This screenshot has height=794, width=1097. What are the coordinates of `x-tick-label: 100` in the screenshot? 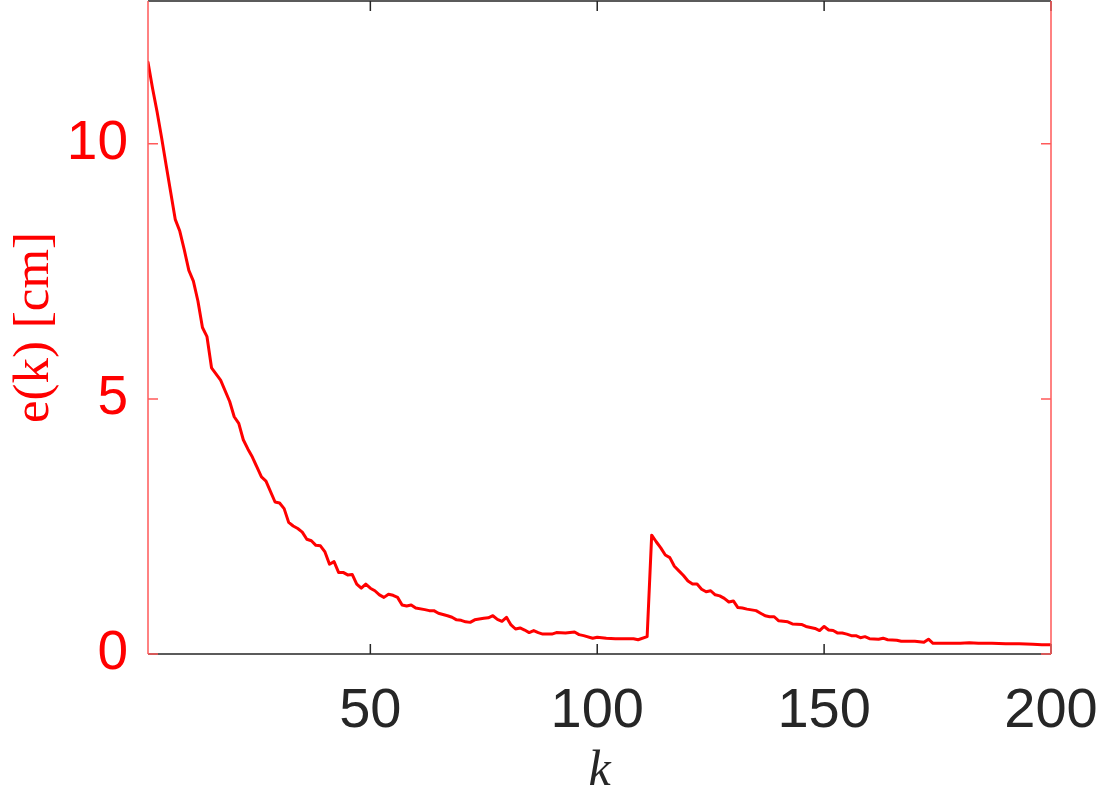 It's located at (597, 708).